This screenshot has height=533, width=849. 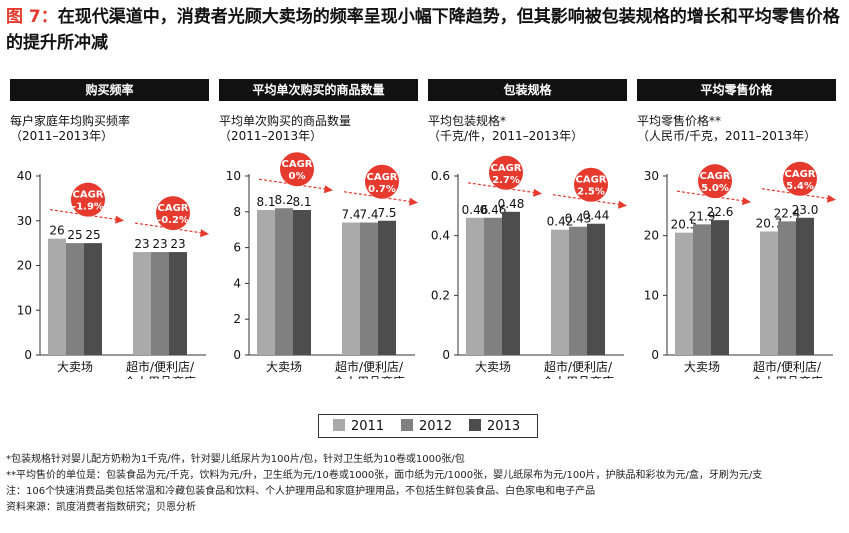 I want to click on y-tick-label: 0.4, so click(x=440, y=236).